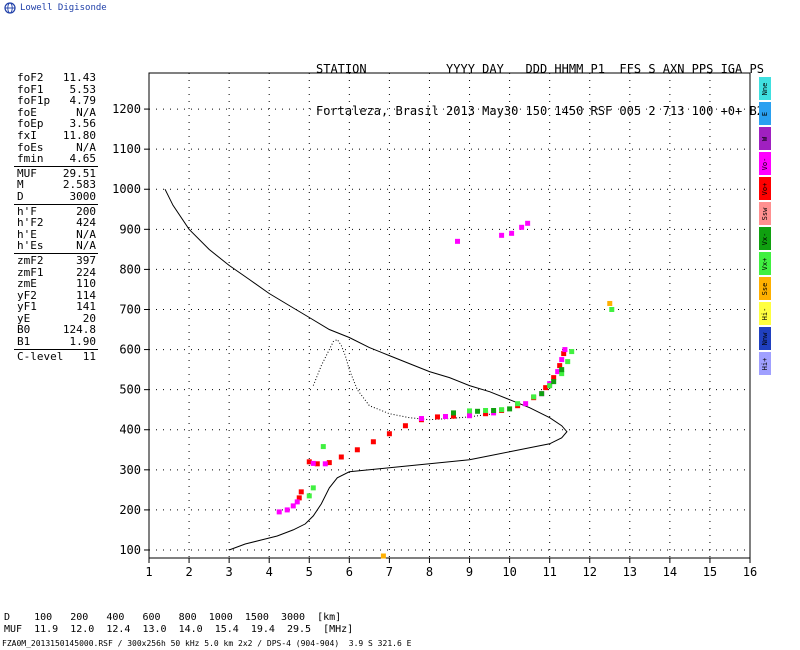 The width and height of the screenshot is (800, 650). I want to click on y-tick-label: 1100, so click(126, 149).